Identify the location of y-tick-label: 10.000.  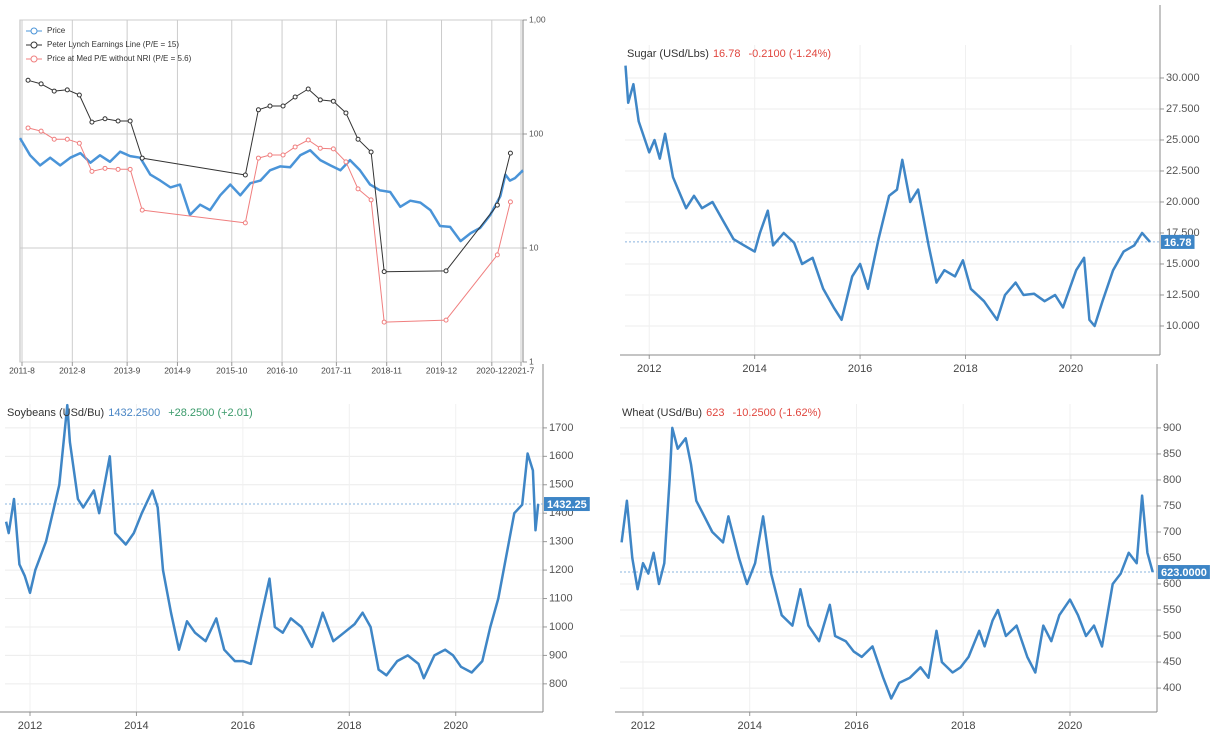
(1183, 326).